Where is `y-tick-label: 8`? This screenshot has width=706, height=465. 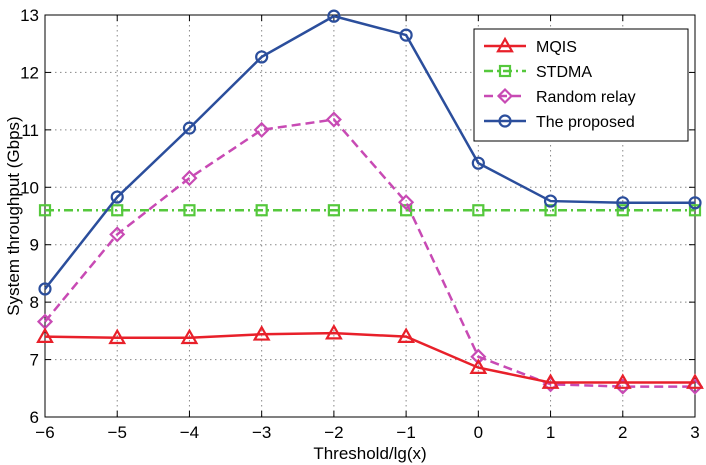
y-tick-label: 8 is located at coordinates (34, 302).